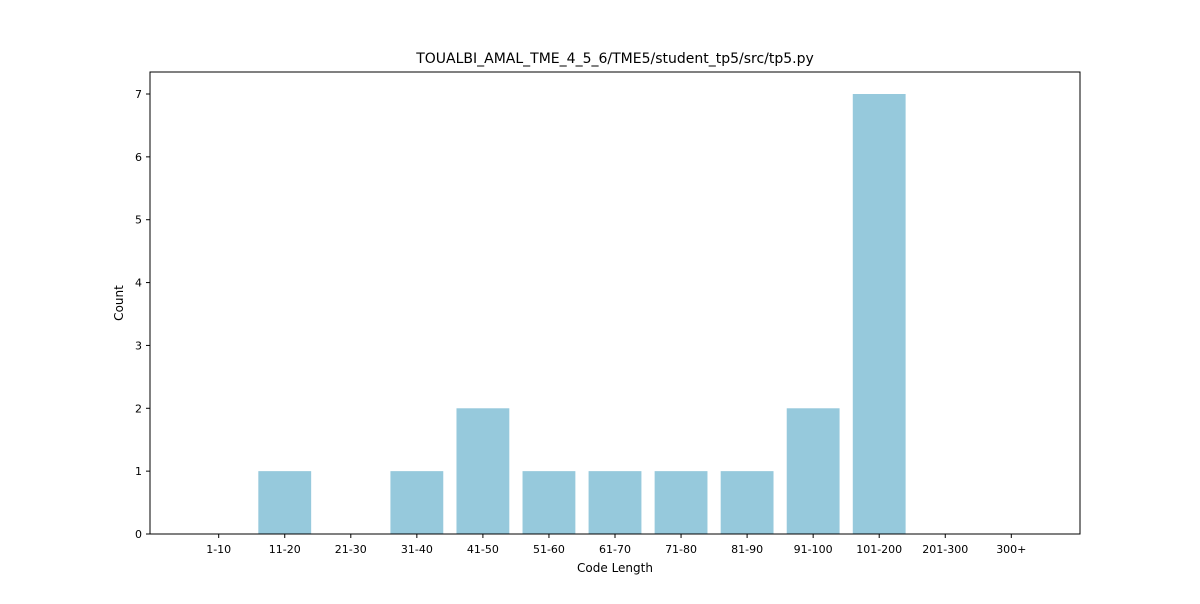  I want to click on y-tick-label: 5, so click(138, 220).